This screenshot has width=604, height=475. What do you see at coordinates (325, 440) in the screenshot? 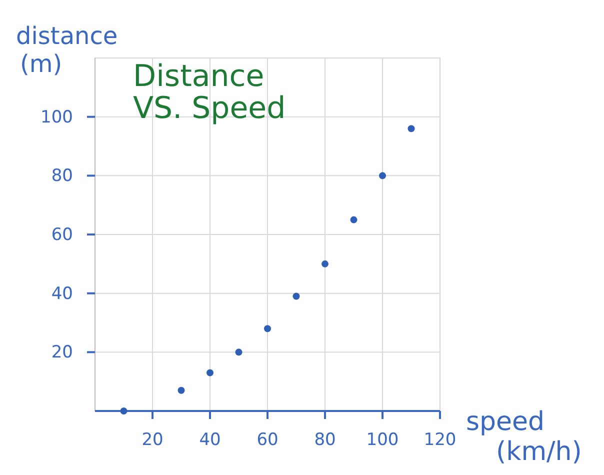
I see `x-tick-label: 80` at bounding box center [325, 440].